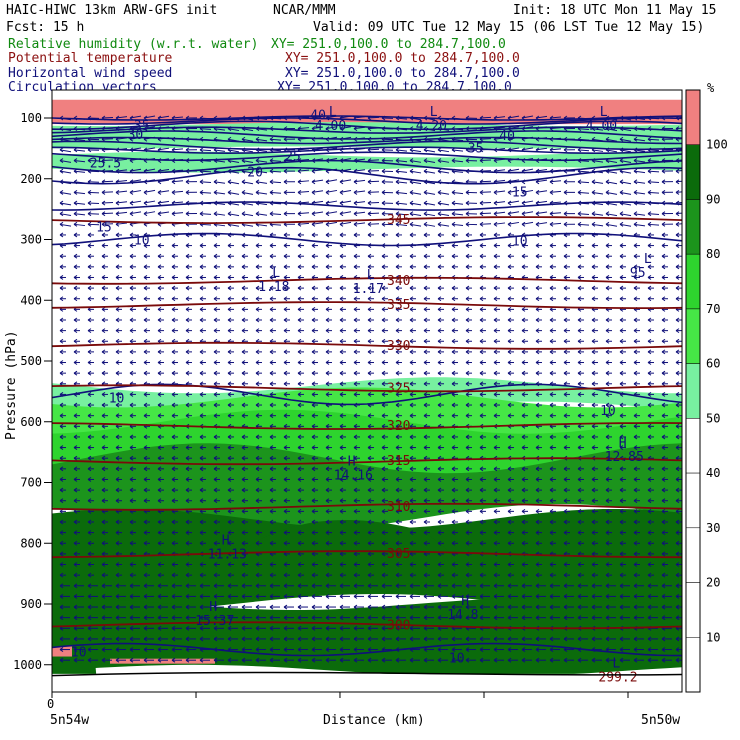  What do you see at coordinates (713, 528) in the screenshot?
I see `colorbar-tick-label: 30` at bounding box center [713, 528].